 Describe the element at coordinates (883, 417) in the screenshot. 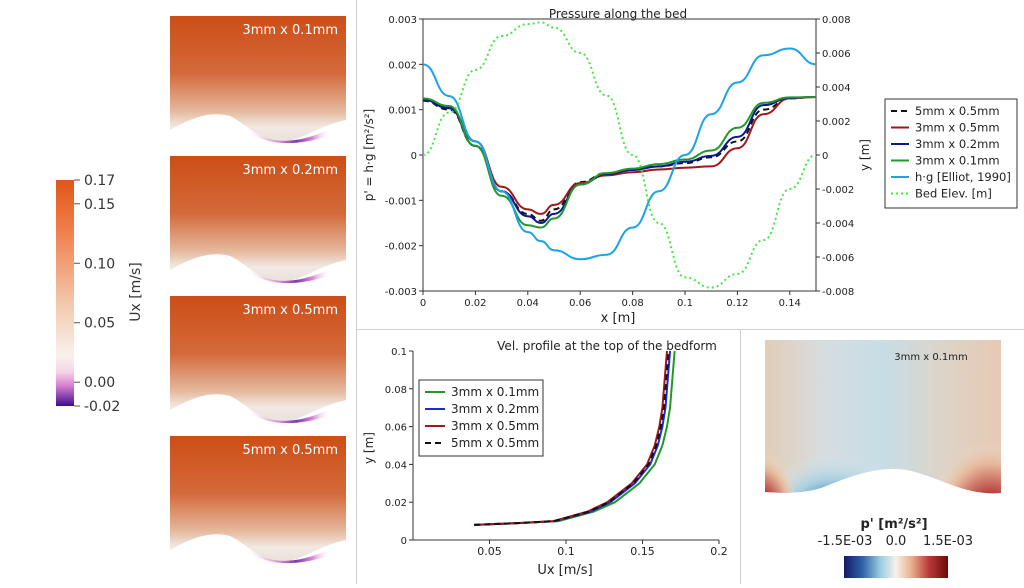

I see `pressure-field` at that location.